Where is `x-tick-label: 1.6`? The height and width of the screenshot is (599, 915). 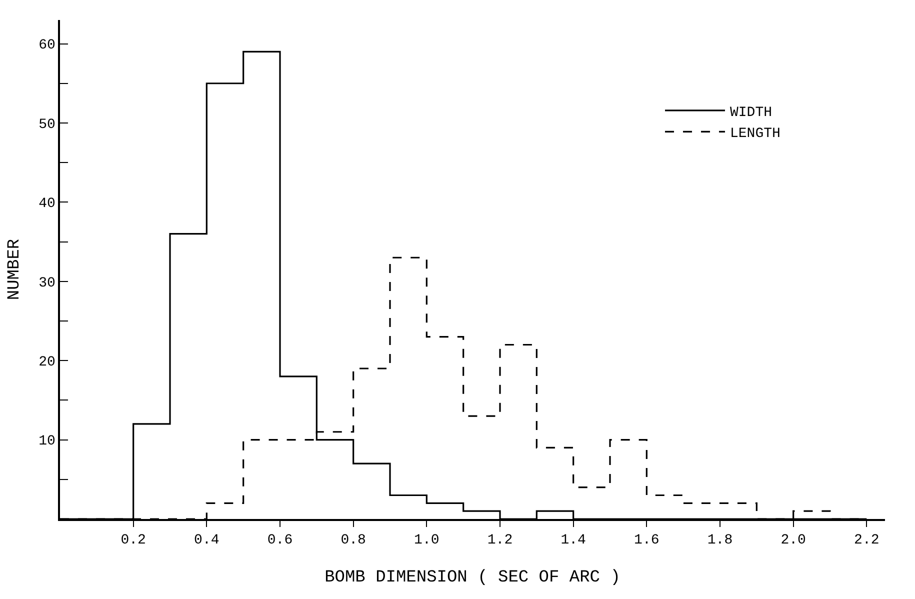
x-tick-label: 1.6 is located at coordinates (647, 540).